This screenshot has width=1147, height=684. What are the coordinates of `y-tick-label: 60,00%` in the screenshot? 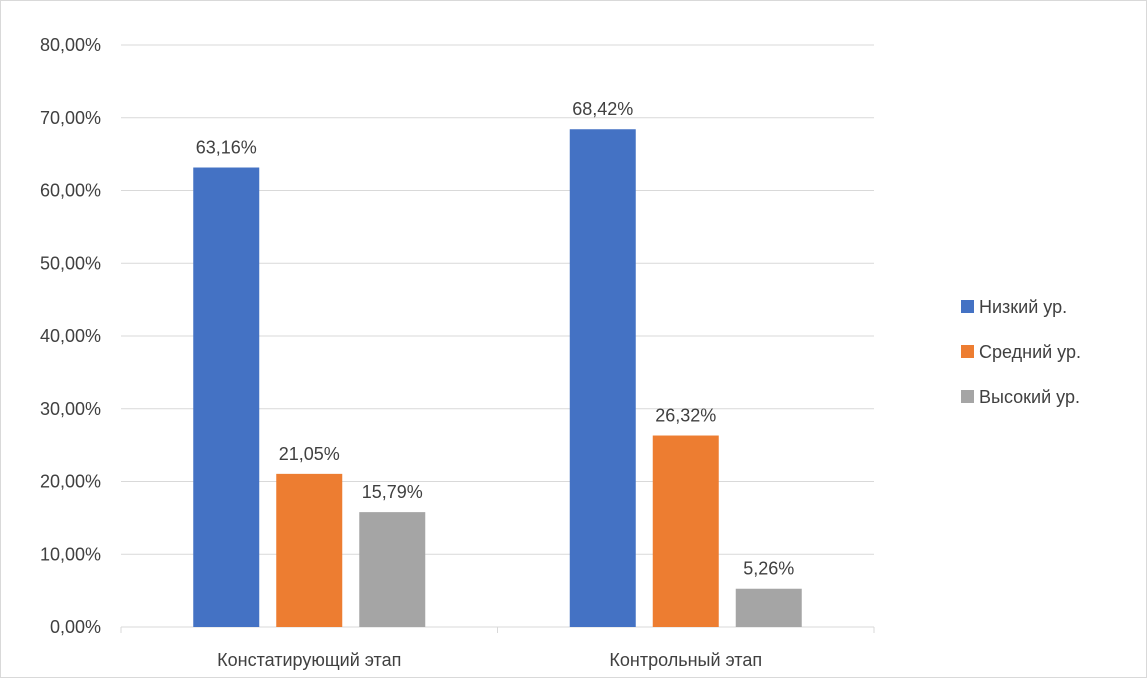 It's located at (70, 191).